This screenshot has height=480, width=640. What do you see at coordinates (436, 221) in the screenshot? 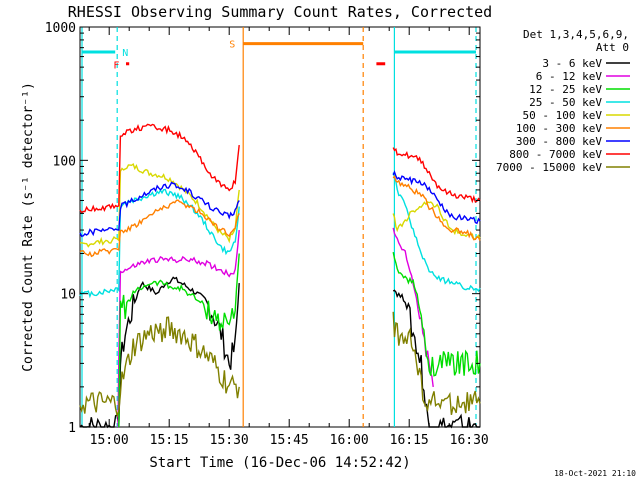
I see `series-line-50-100-kev-seg1` at bounding box center [436, 221].